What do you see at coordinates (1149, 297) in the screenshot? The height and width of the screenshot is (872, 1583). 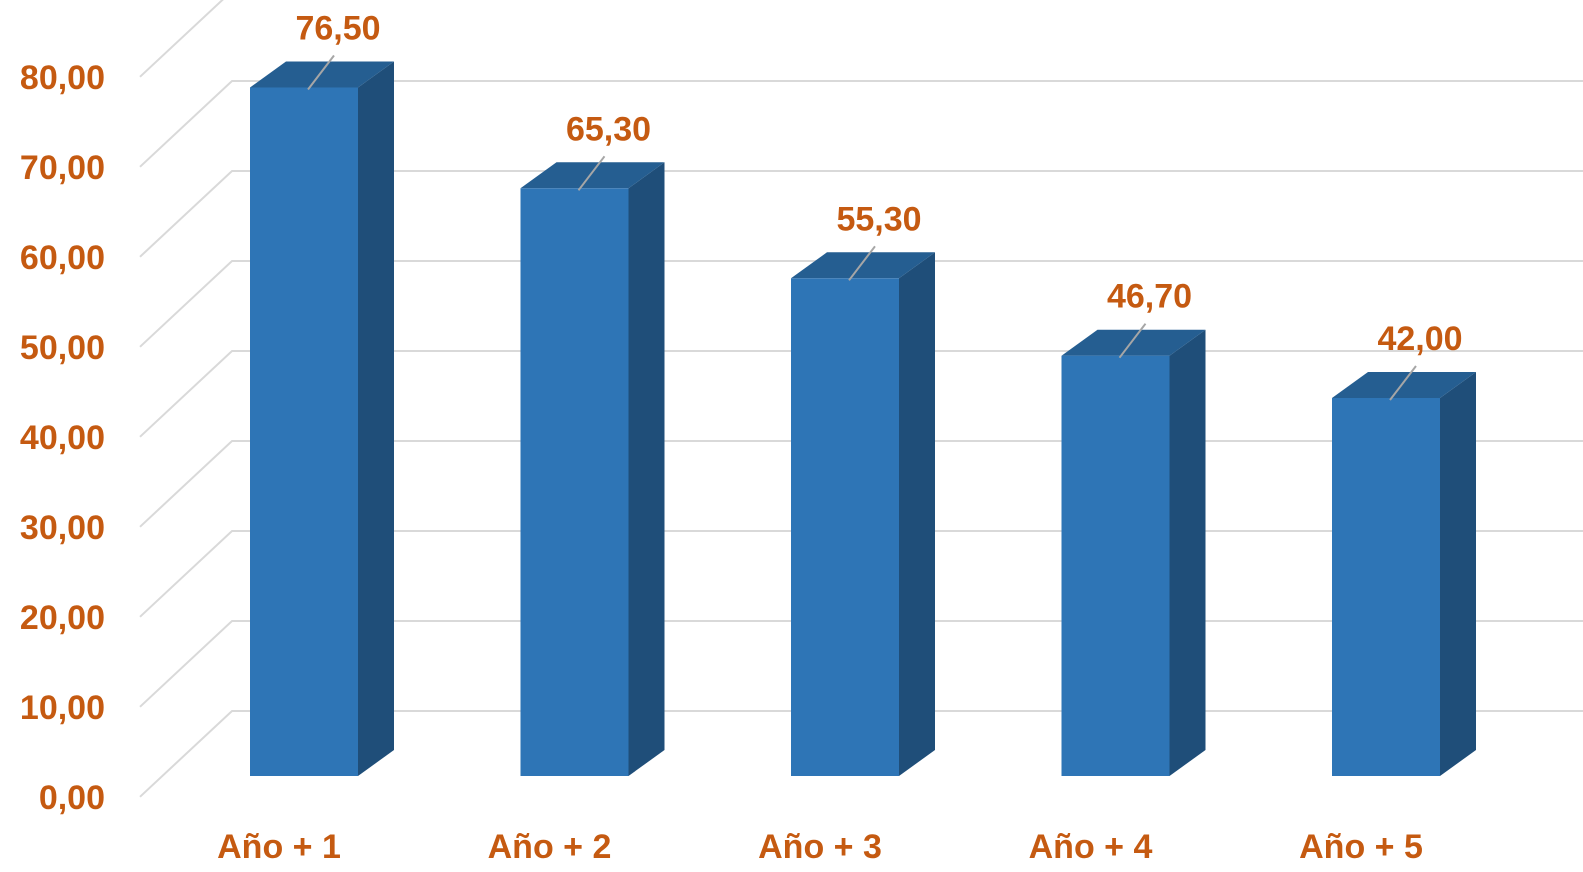 I see `data-label: 46,70` at bounding box center [1149, 297].